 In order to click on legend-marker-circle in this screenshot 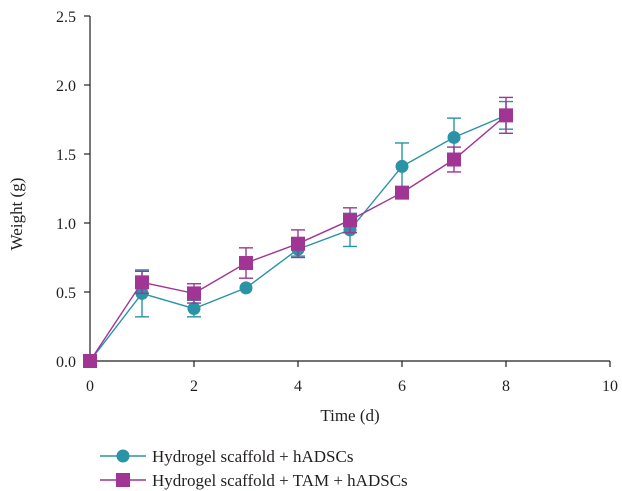, I will do `click(123, 456)`.